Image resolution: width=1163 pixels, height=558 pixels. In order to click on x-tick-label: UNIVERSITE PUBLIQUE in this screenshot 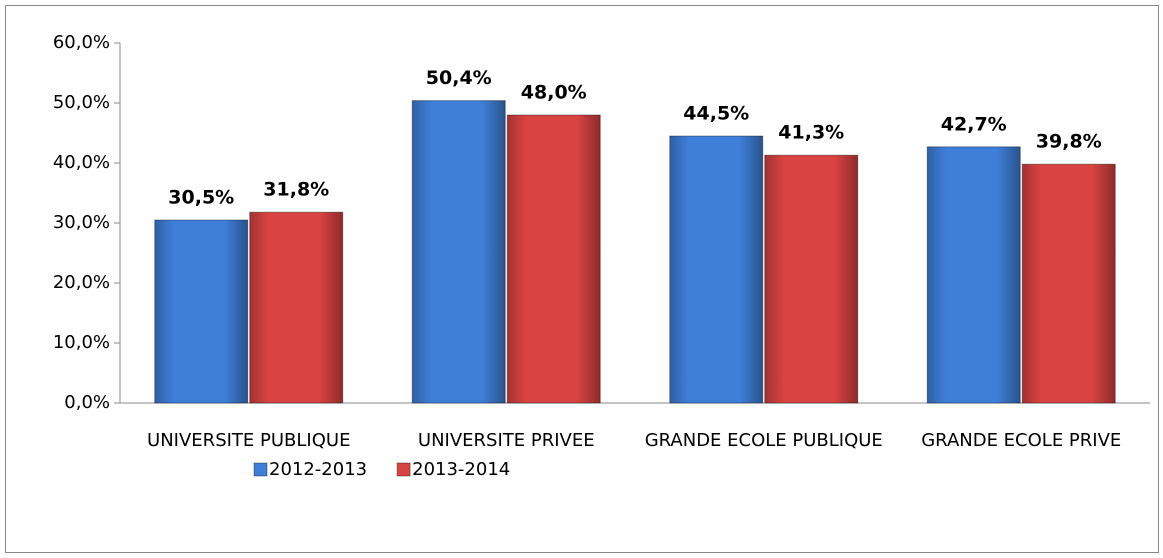, I will do `click(249, 440)`.